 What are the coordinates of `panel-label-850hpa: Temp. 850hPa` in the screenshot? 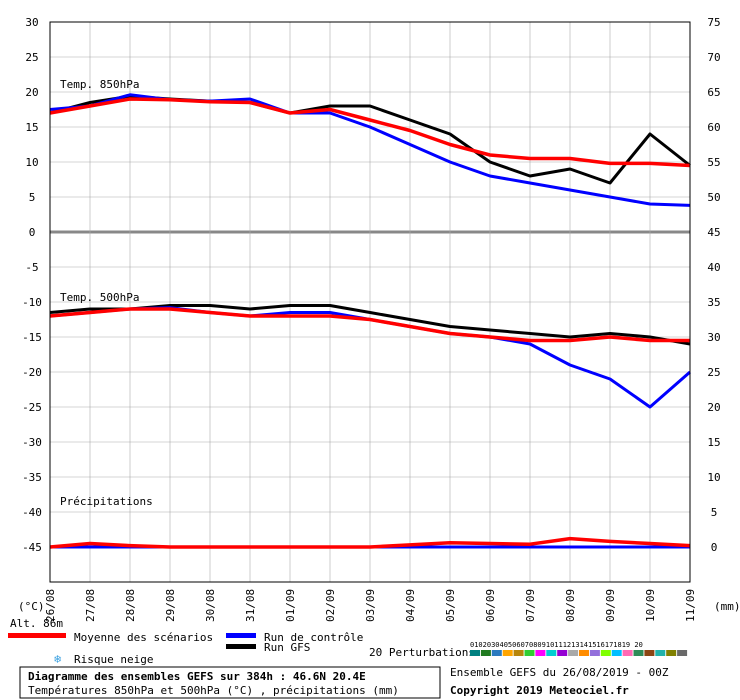 It's located at (99, 84).